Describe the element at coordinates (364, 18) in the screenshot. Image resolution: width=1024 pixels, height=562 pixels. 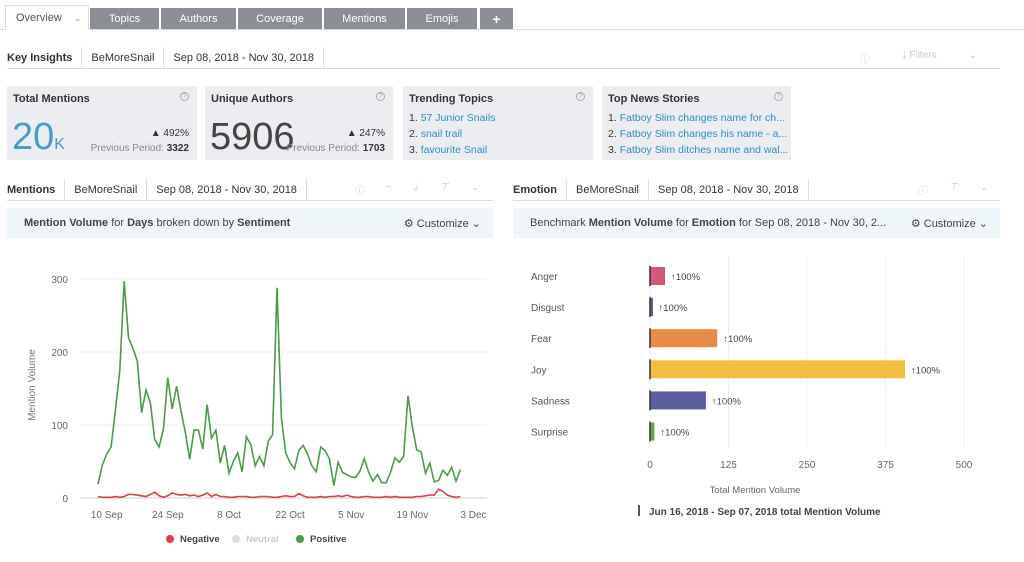
I see `tab-mentions: Mentions` at that location.